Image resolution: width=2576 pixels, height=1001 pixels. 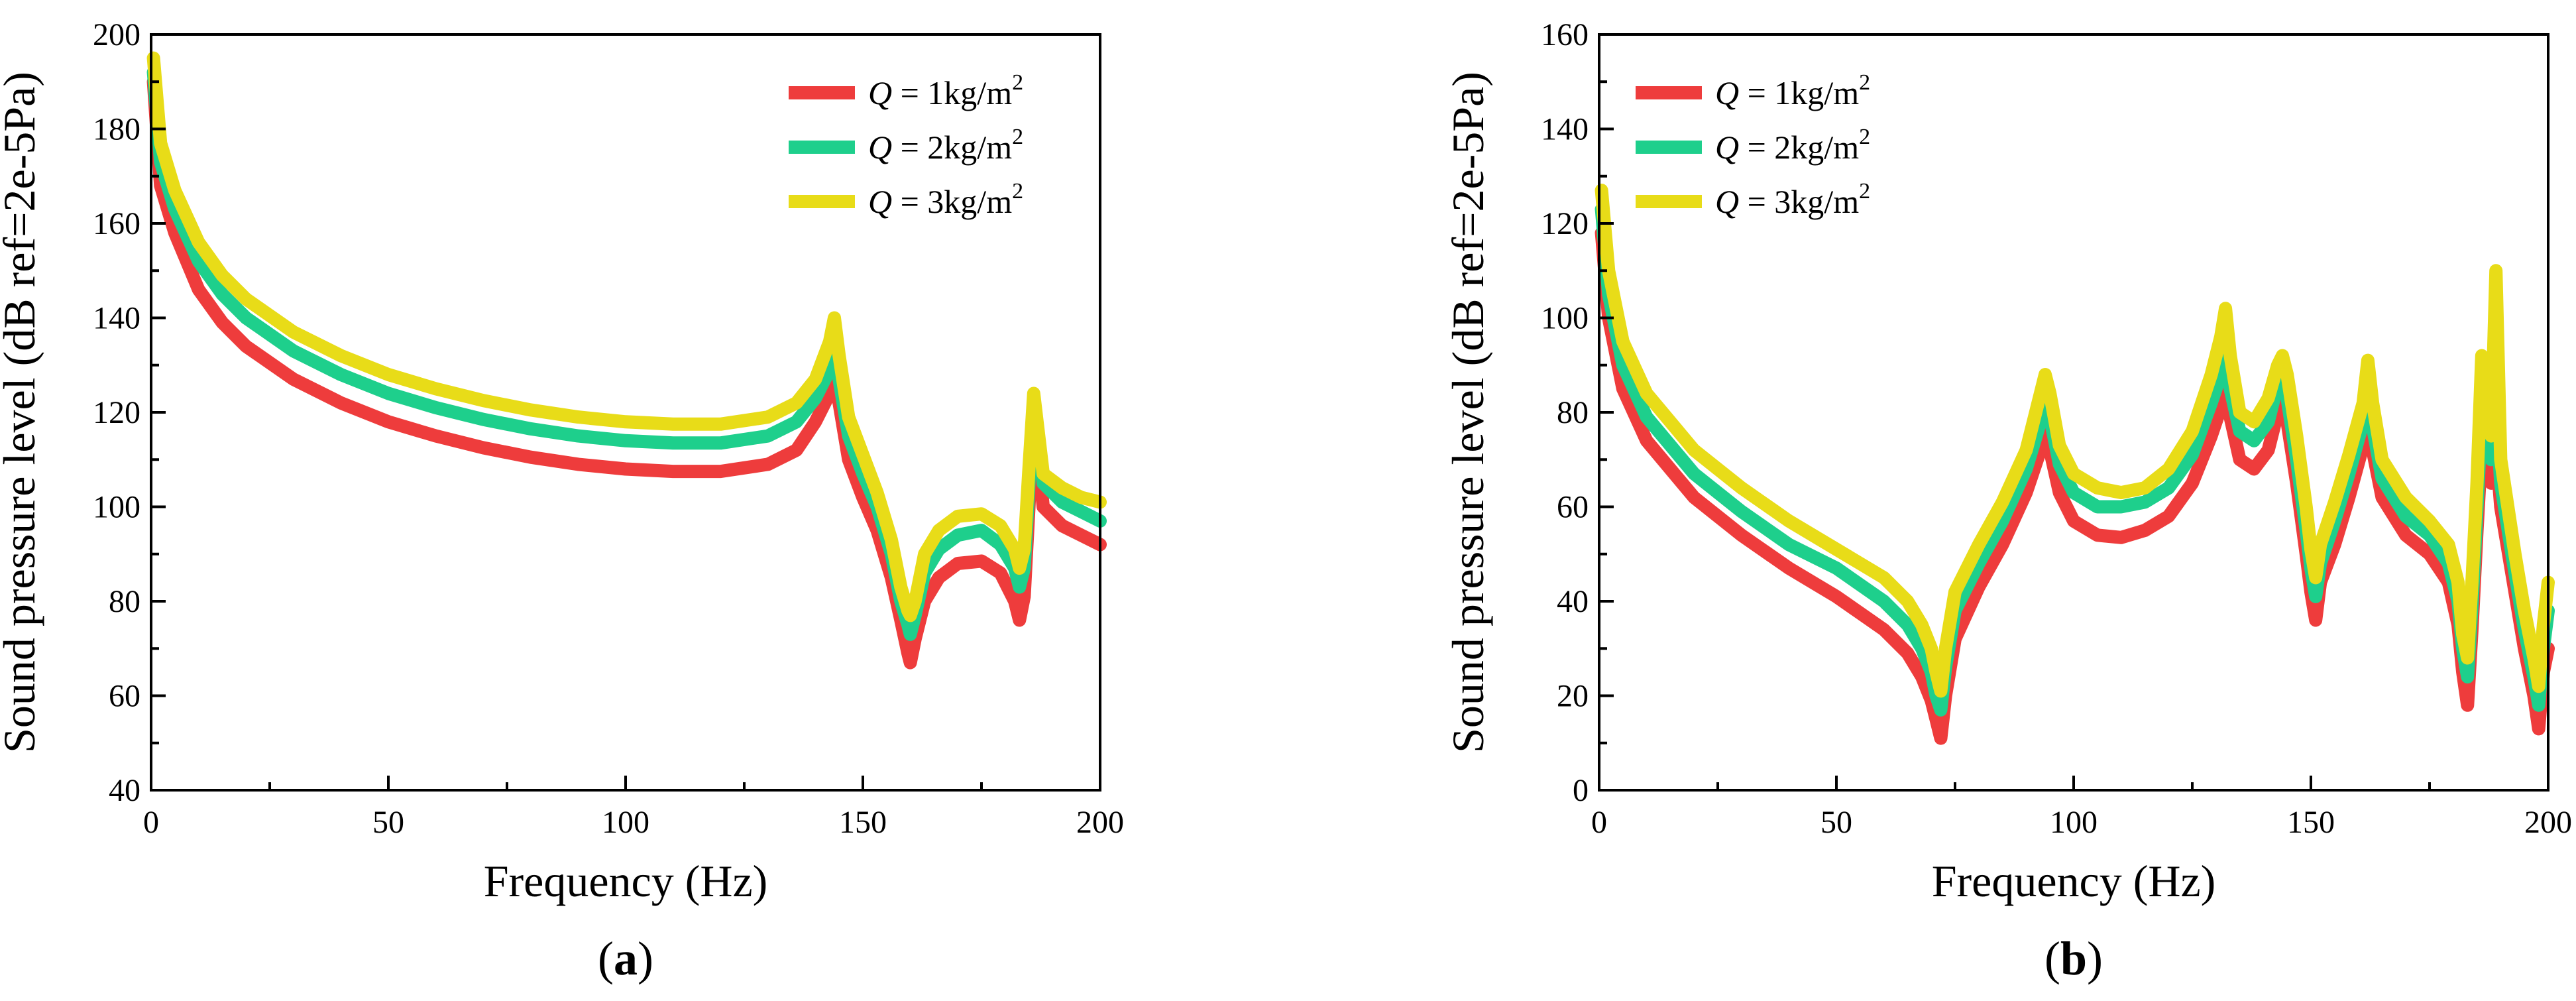 I want to click on y-tick-label: 0, so click(x=1581, y=790).